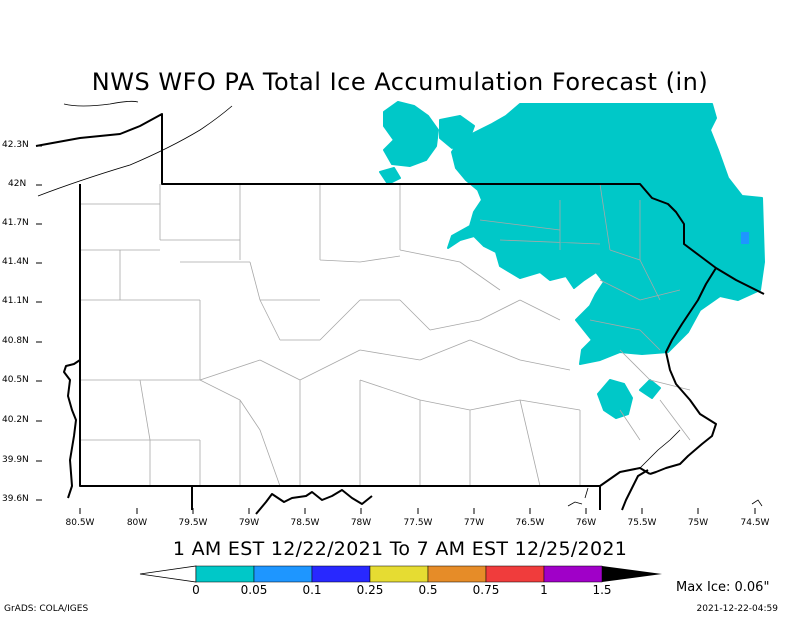  Describe the element at coordinates (723, 587) in the screenshot. I see `max-ice-readout: Max Ice: 0.06"` at that location.